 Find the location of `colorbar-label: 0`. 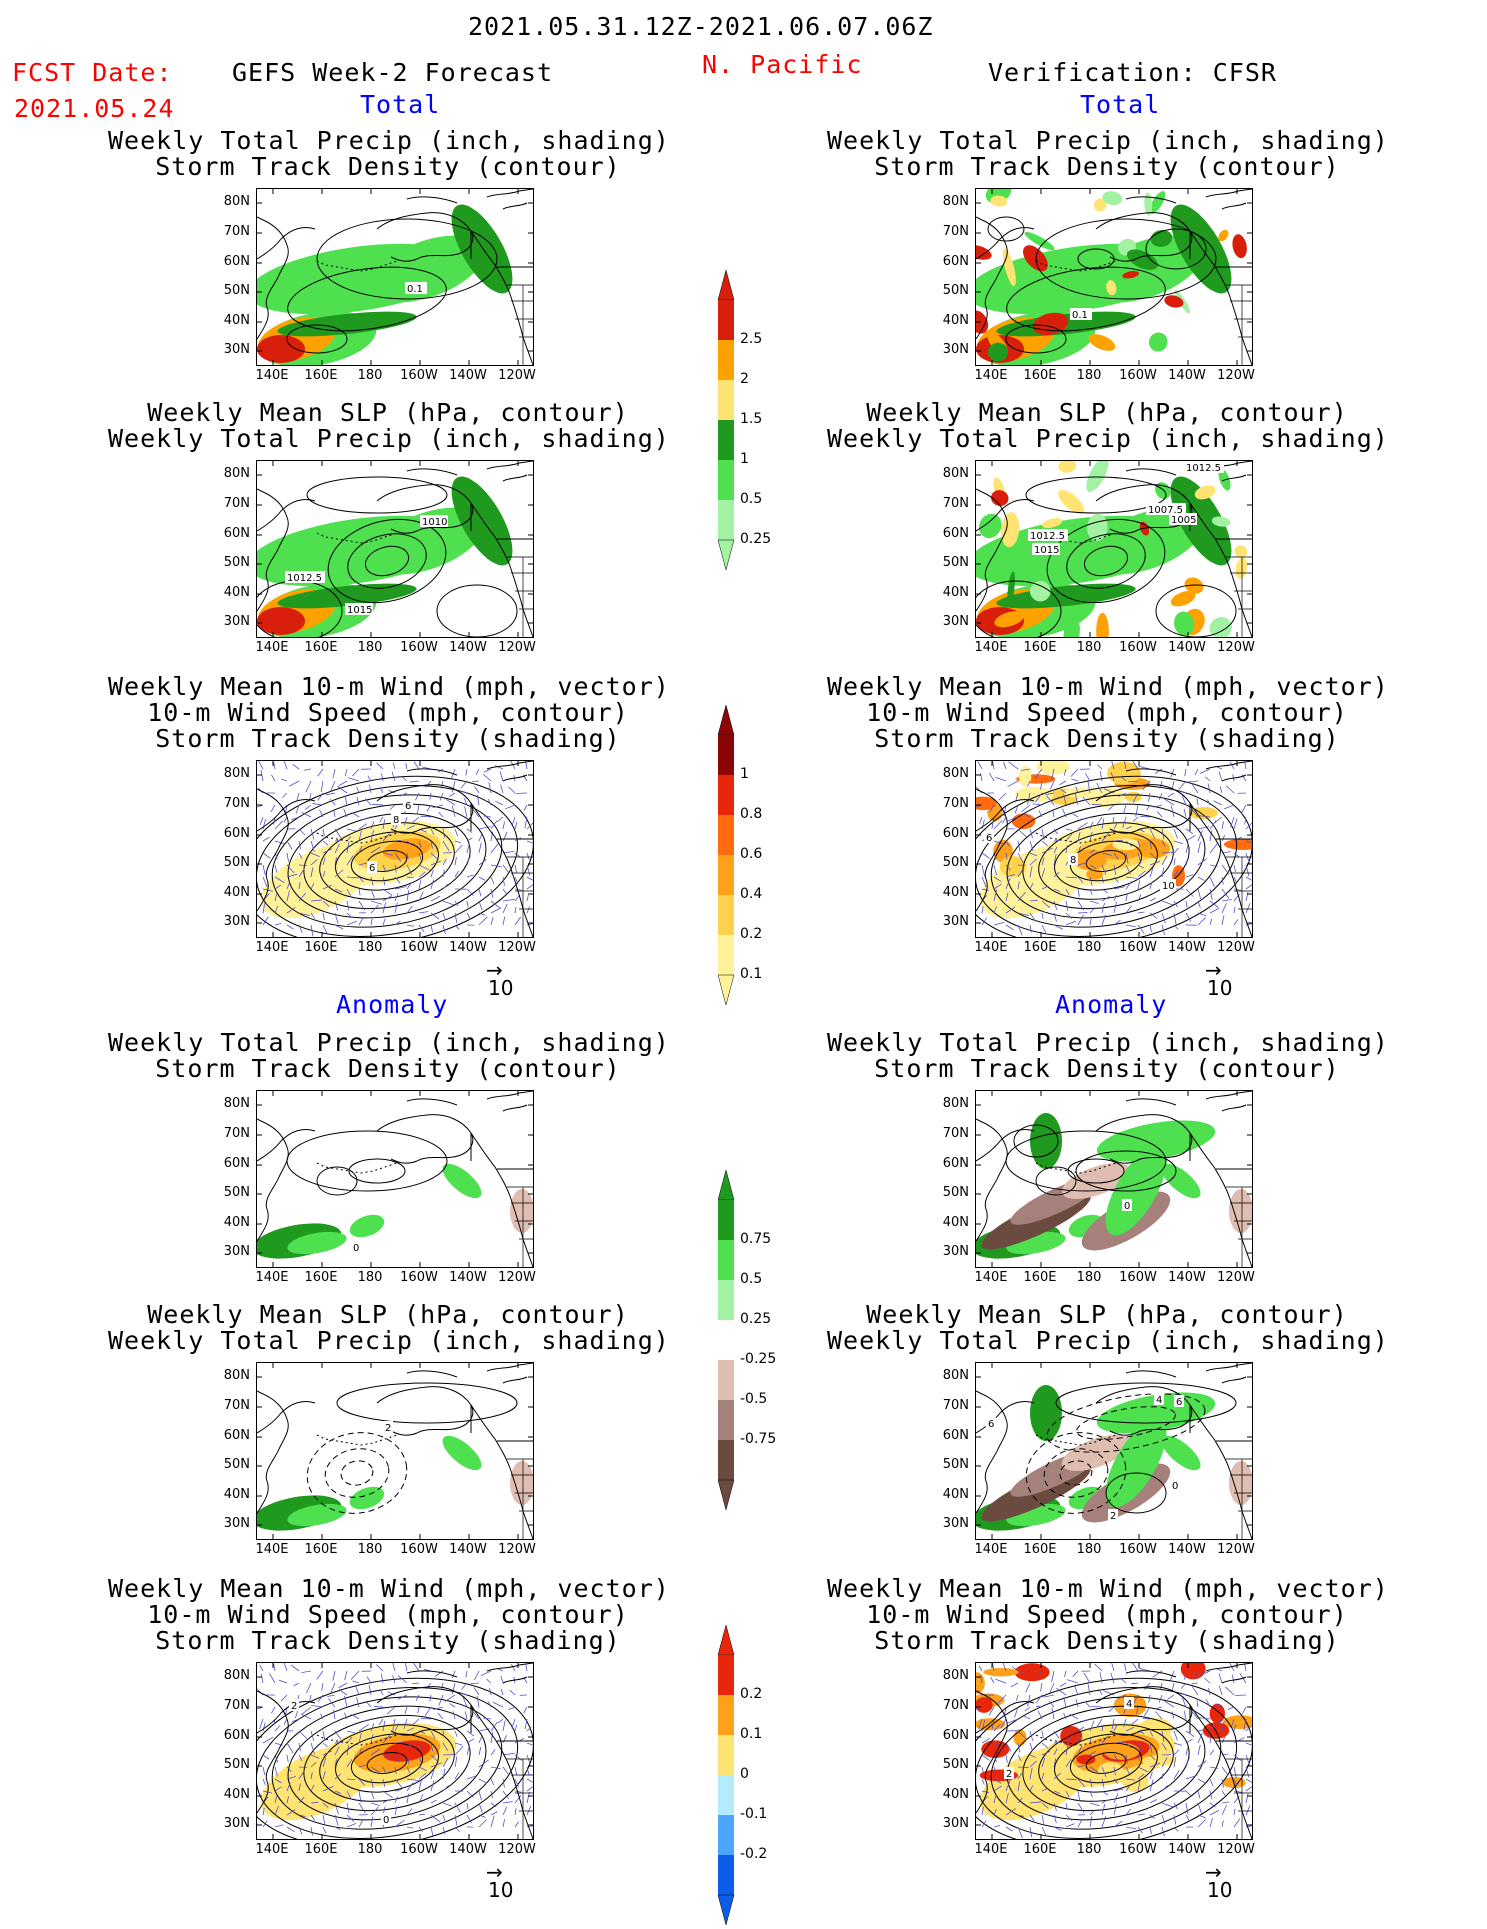

colorbar-label: 0 is located at coordinates (744, 1774).